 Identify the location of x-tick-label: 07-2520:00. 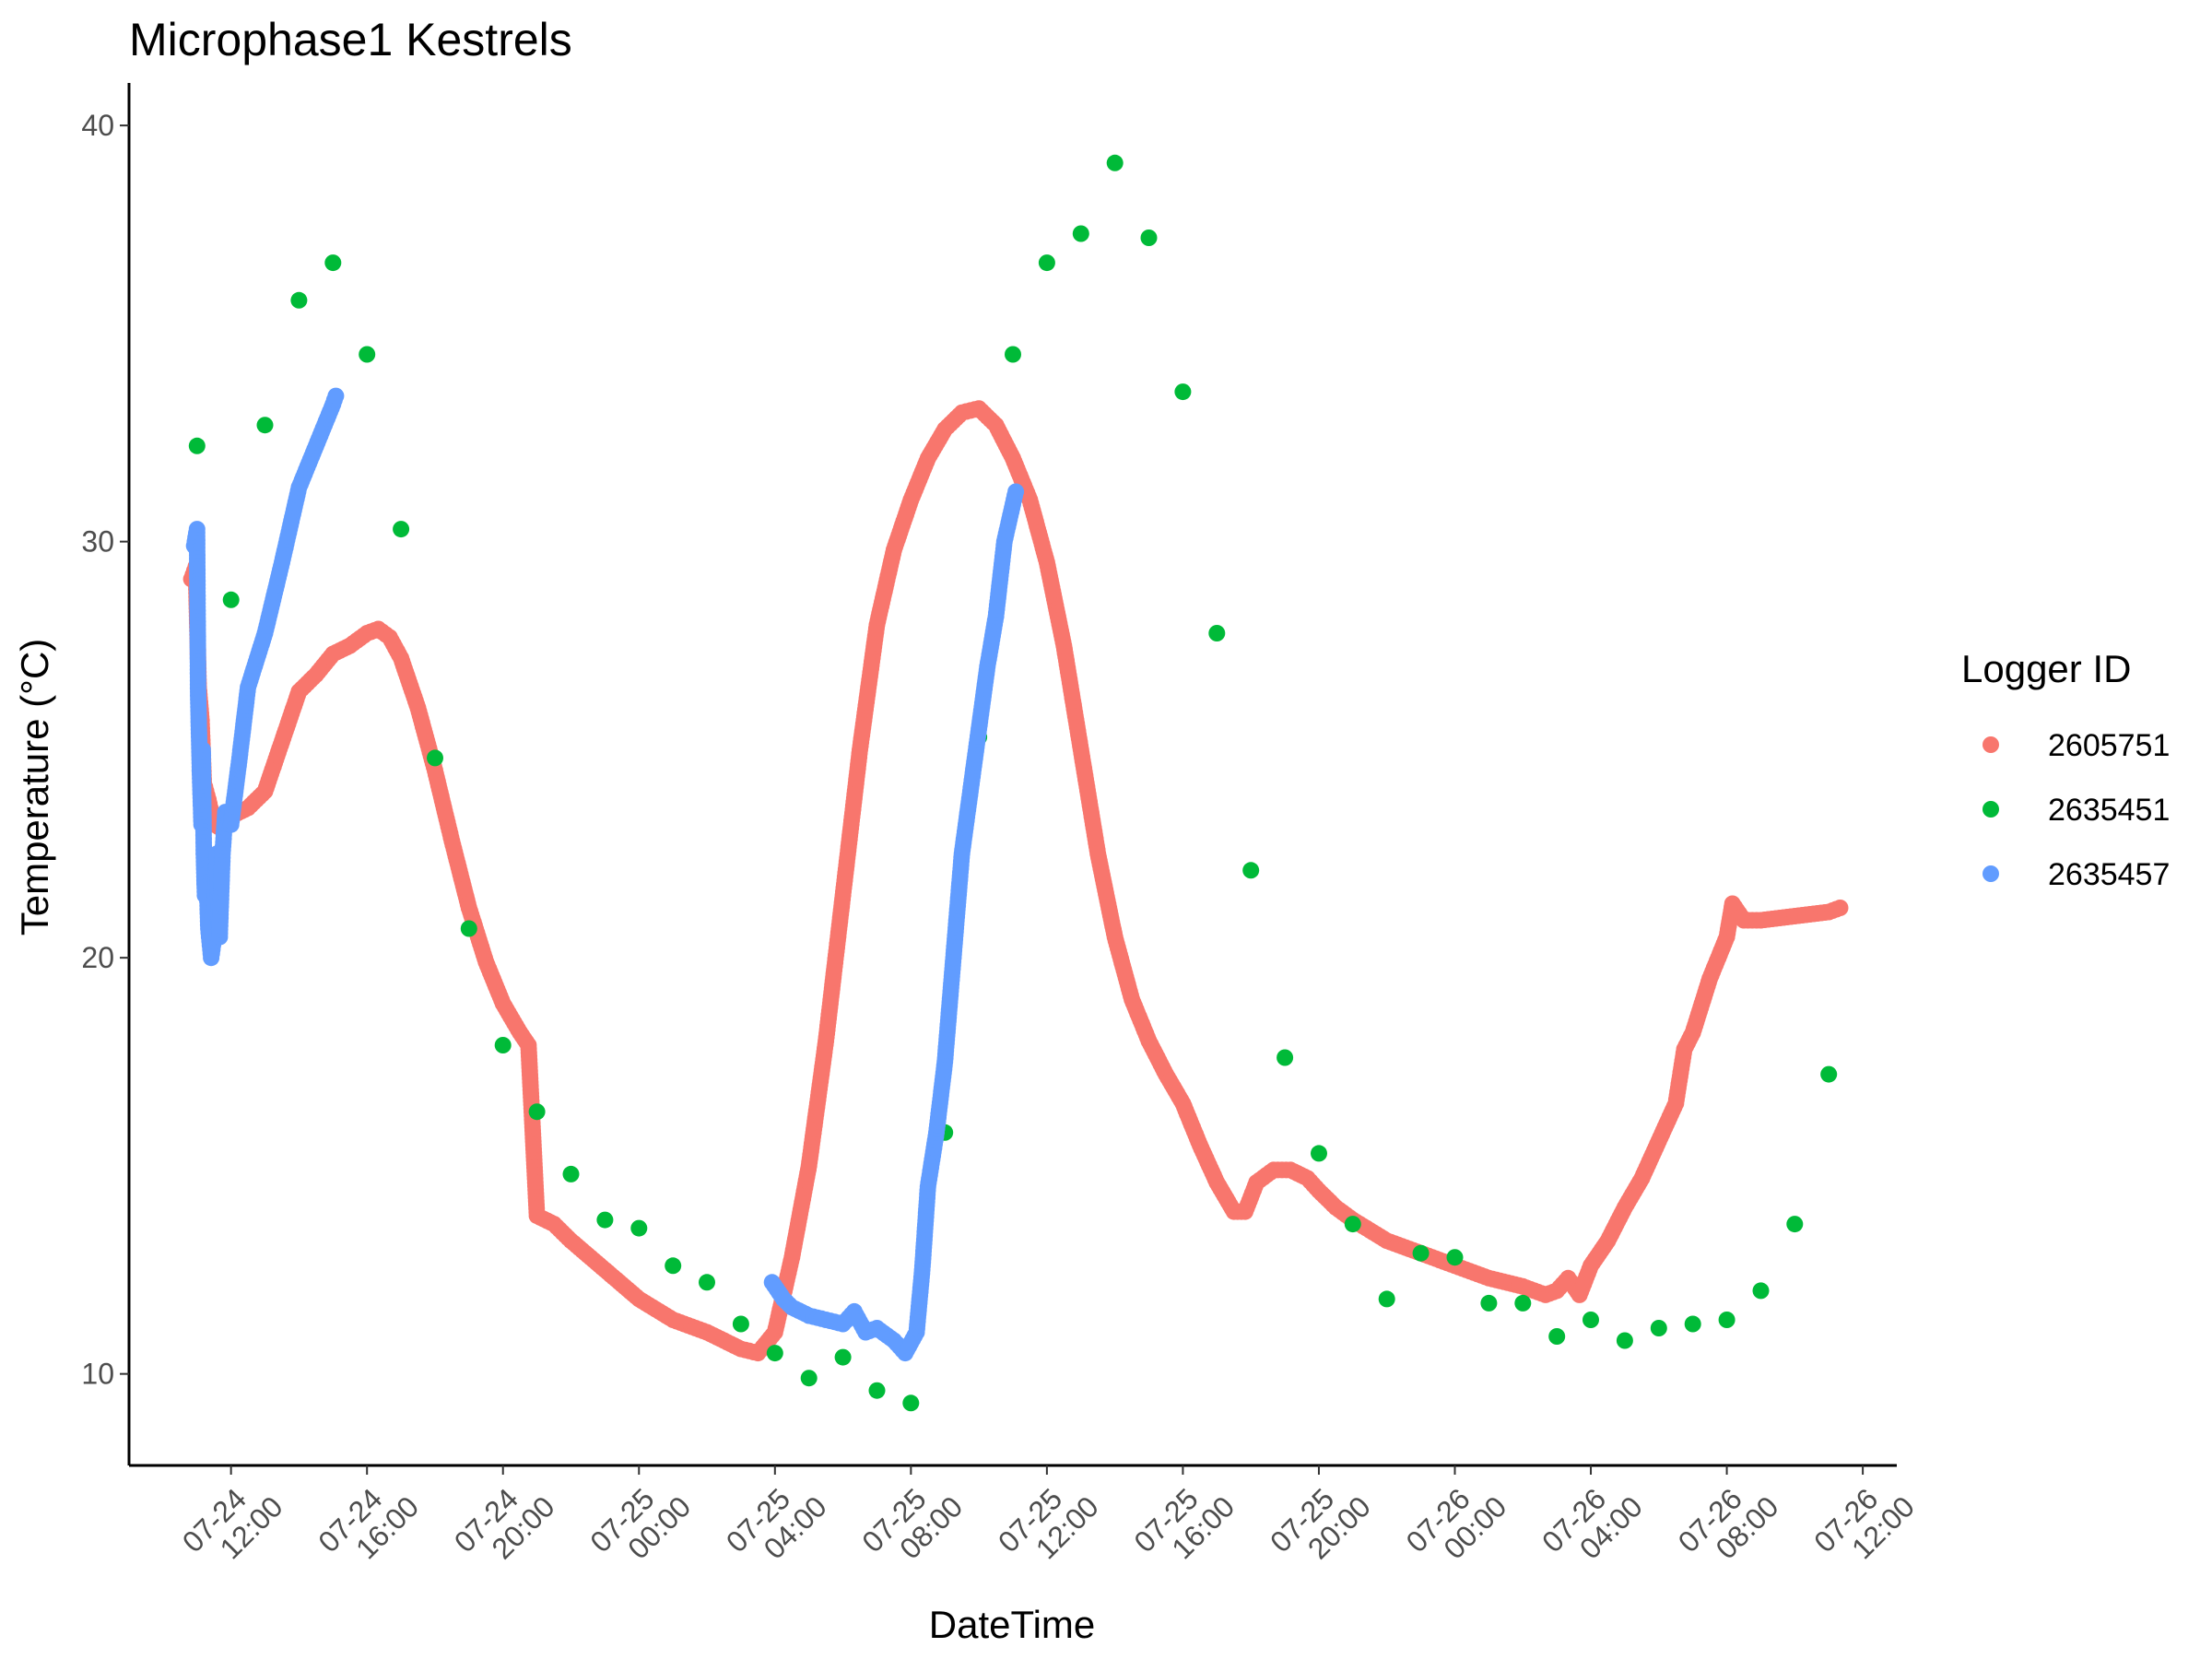
(1320, 1524).